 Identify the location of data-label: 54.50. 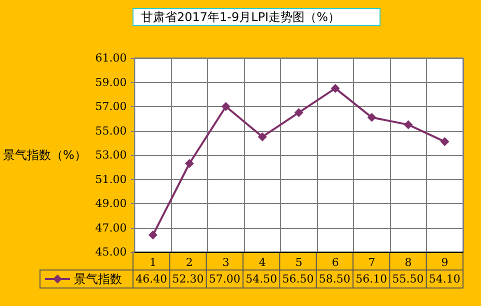
(262, 279).